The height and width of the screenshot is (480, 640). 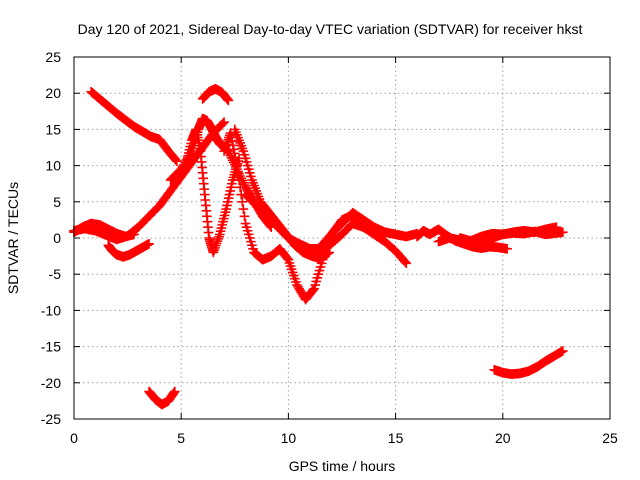 What do you see at coordinates (13, 238) in the screenshot?
I see `y-axis-label: SDTVAR / TECUs` at bounding box center [13, 238].